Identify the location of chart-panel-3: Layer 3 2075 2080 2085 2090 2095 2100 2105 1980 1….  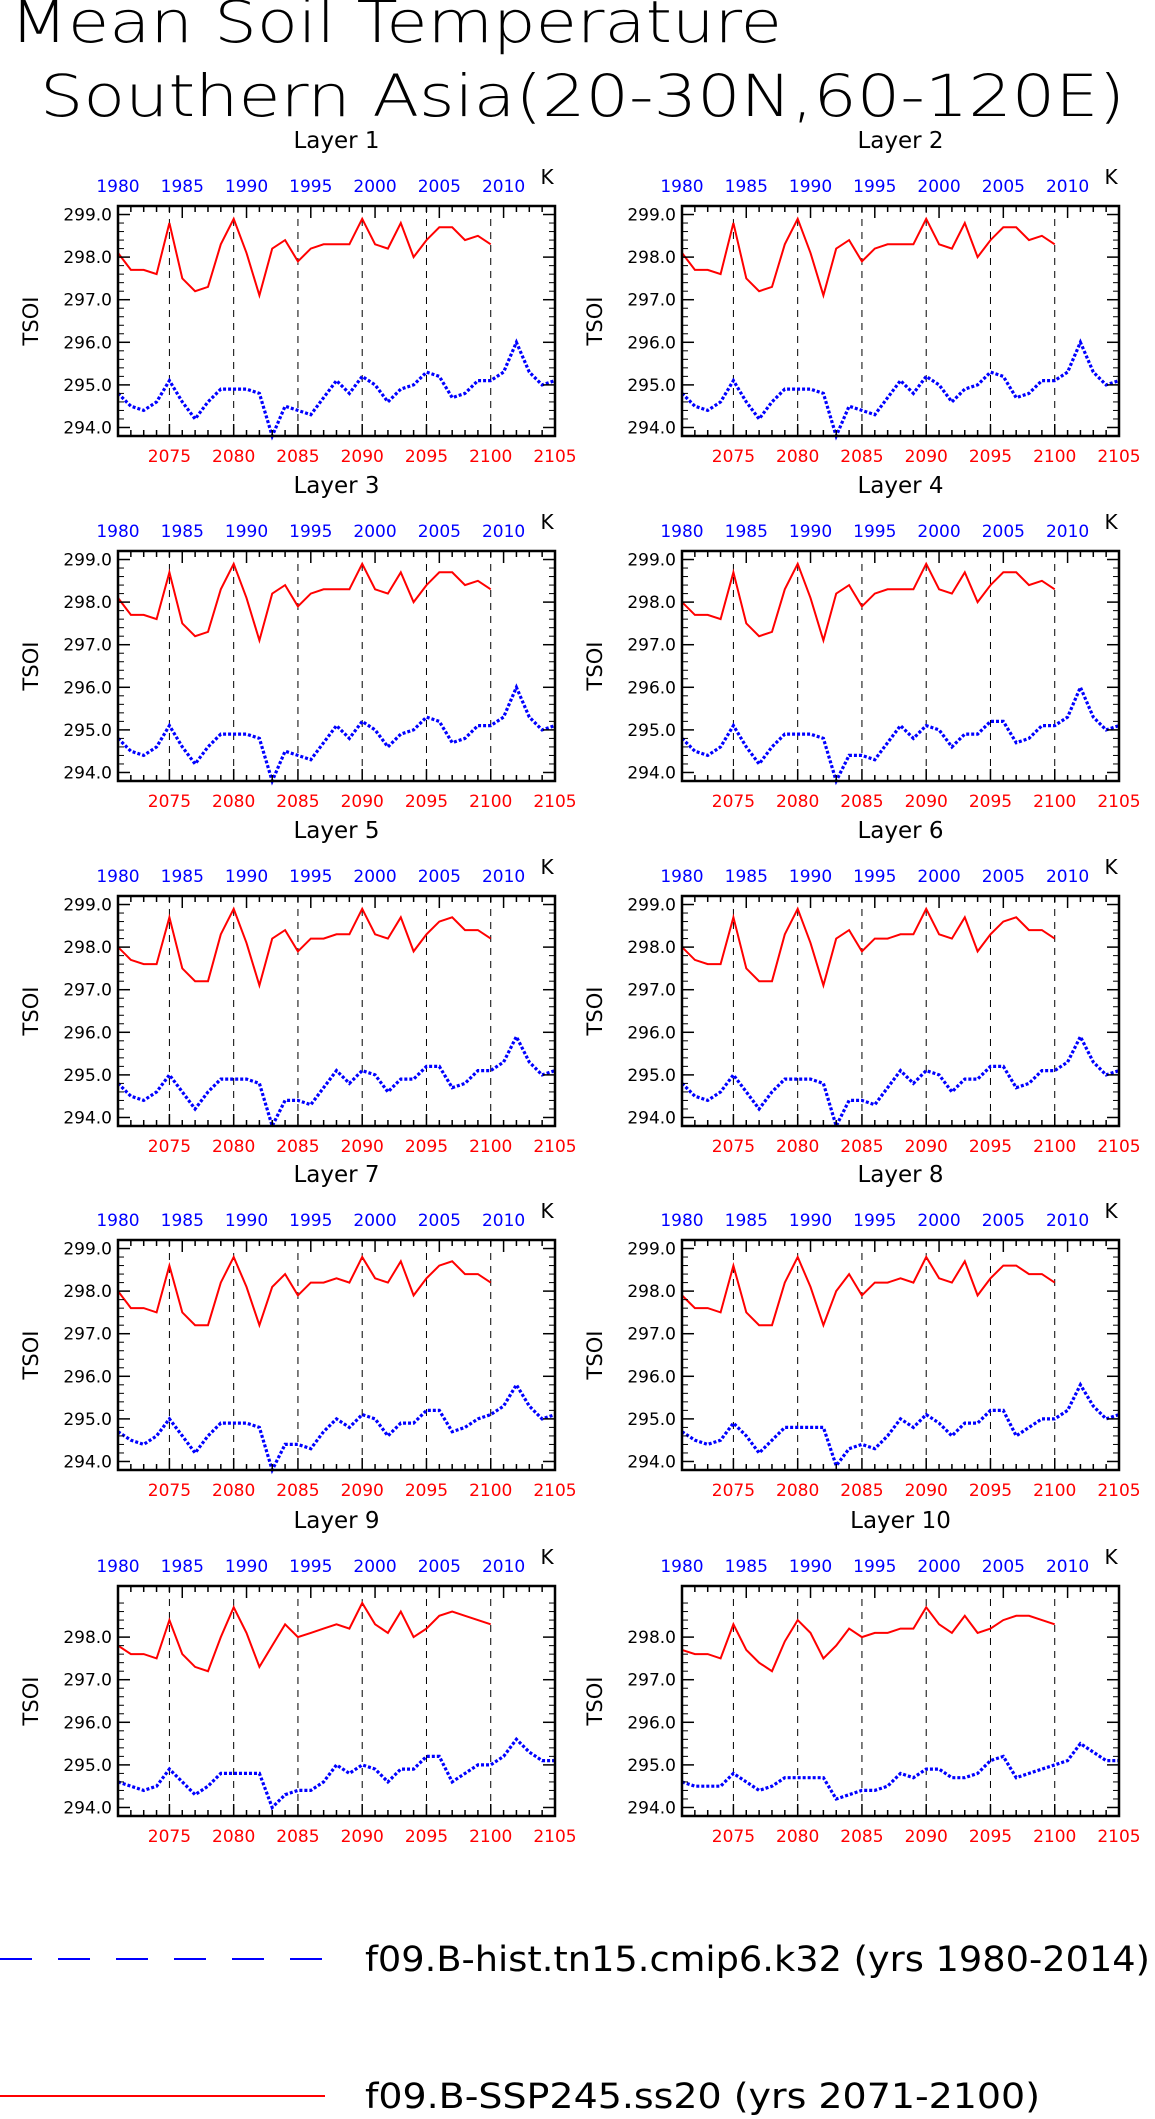
(298, 642).